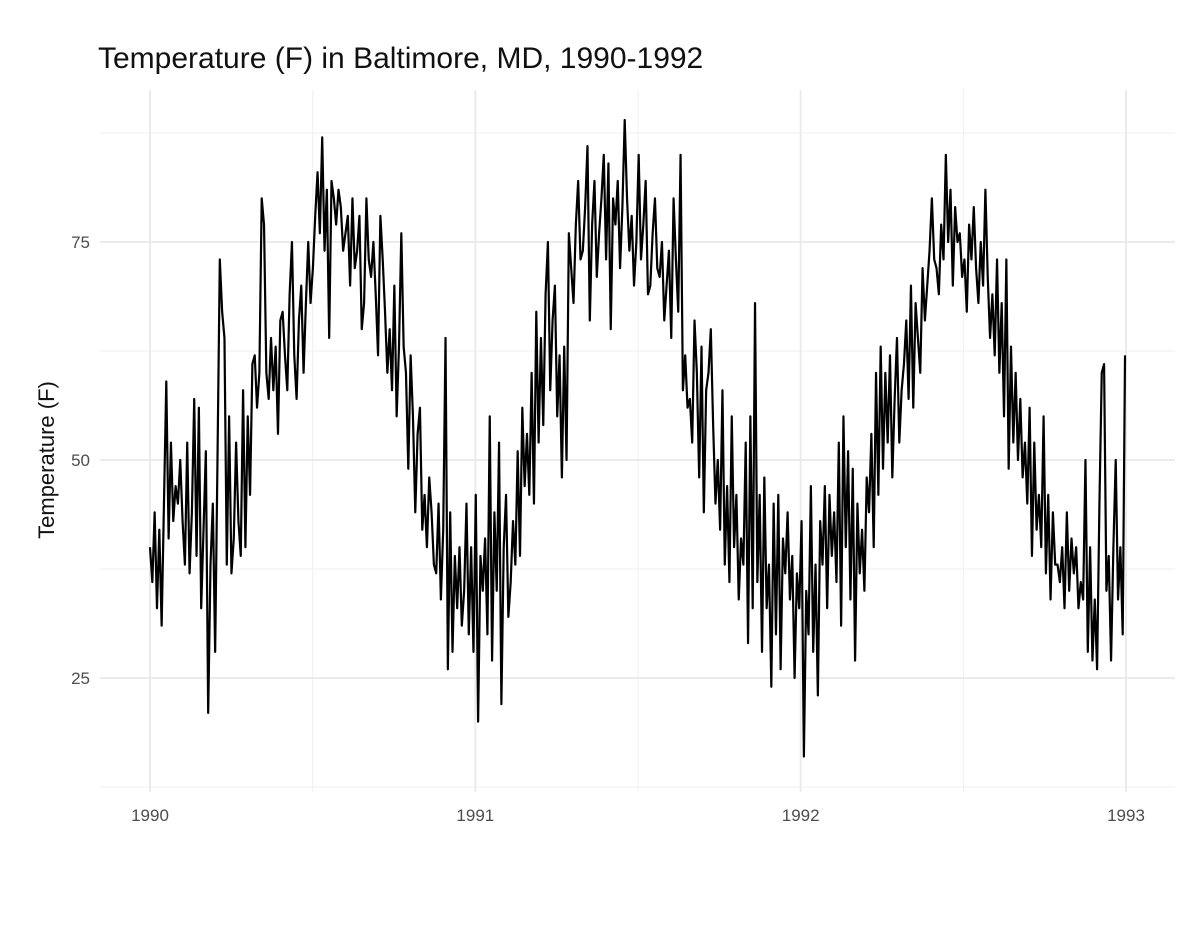 The width and height of the screenshot is (1200, 927). Describe the element at coordinates (1126, 815) in the screenshot. I see `x-tick-label: 1993` at that location.